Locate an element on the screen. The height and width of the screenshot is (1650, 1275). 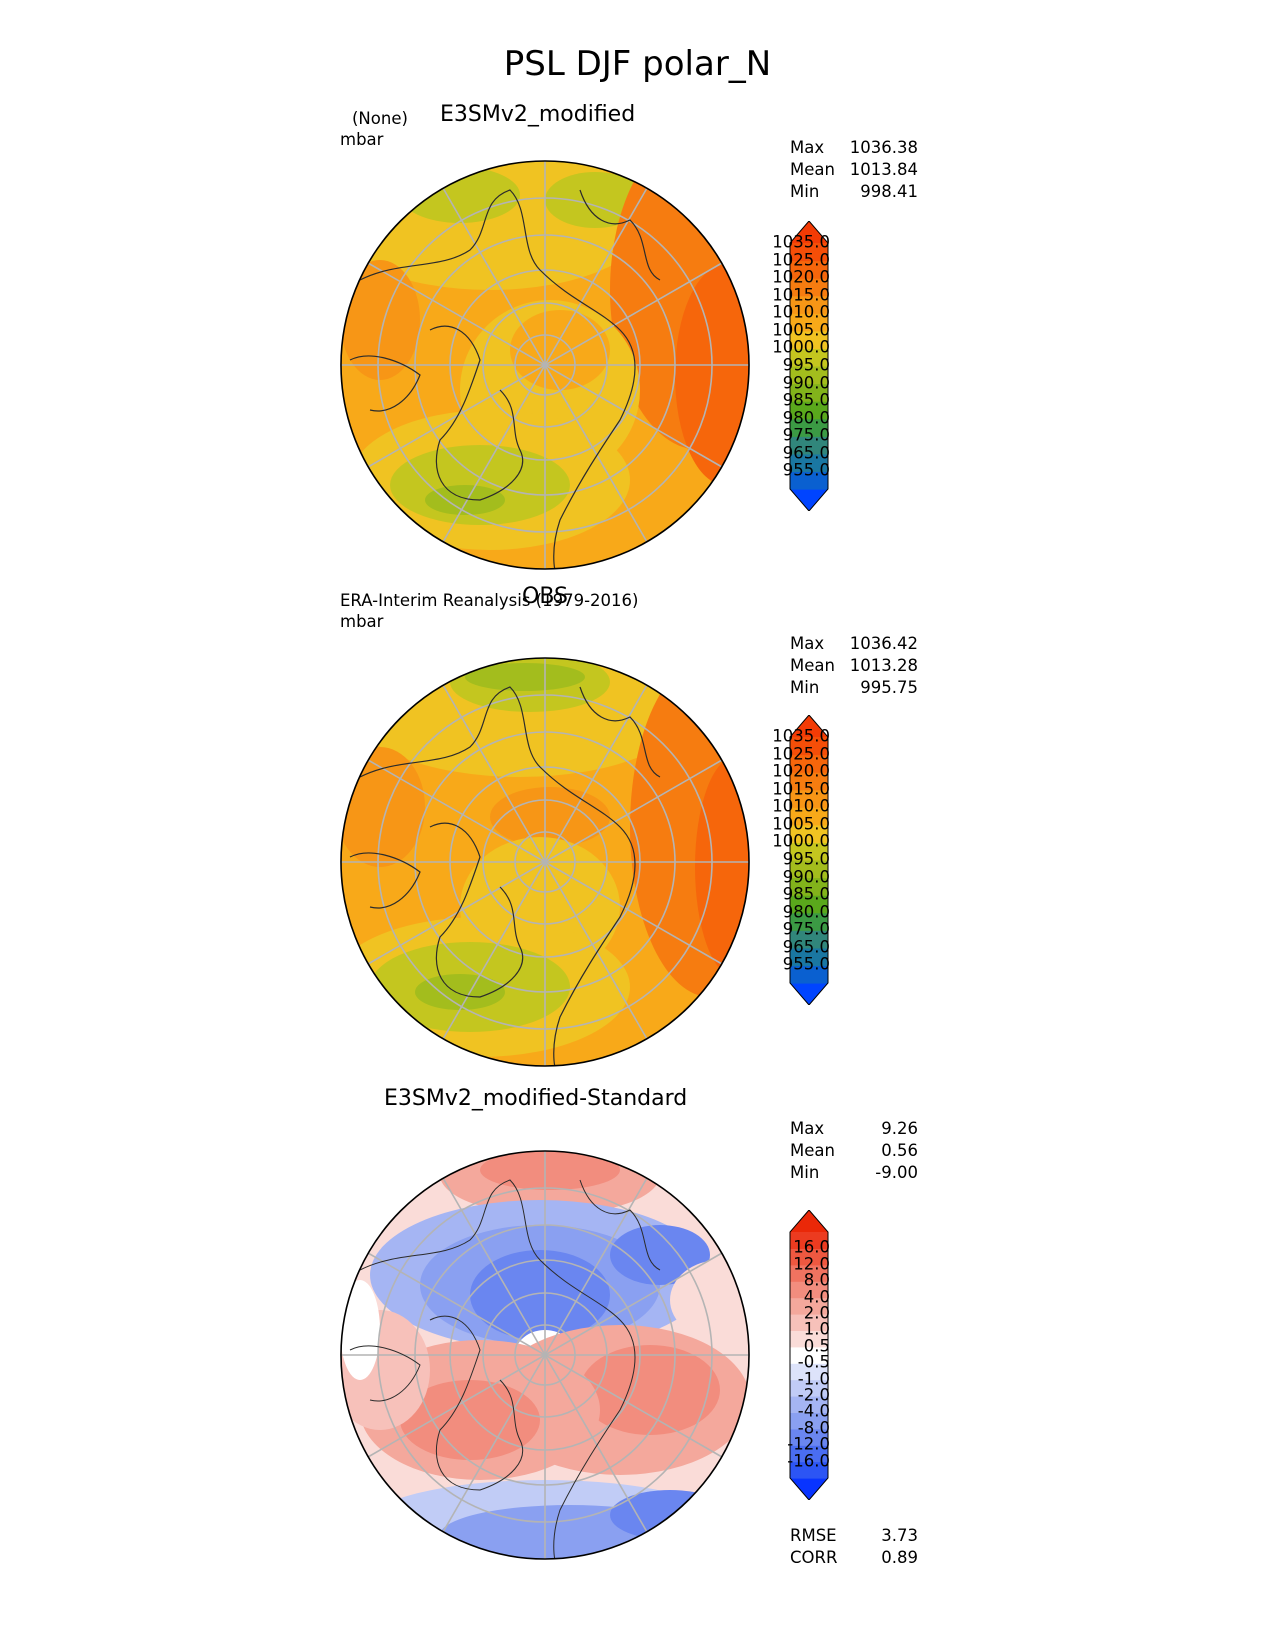
panel-title: E3SMv2_modified-Standard is located at coordinates (536, 1098).